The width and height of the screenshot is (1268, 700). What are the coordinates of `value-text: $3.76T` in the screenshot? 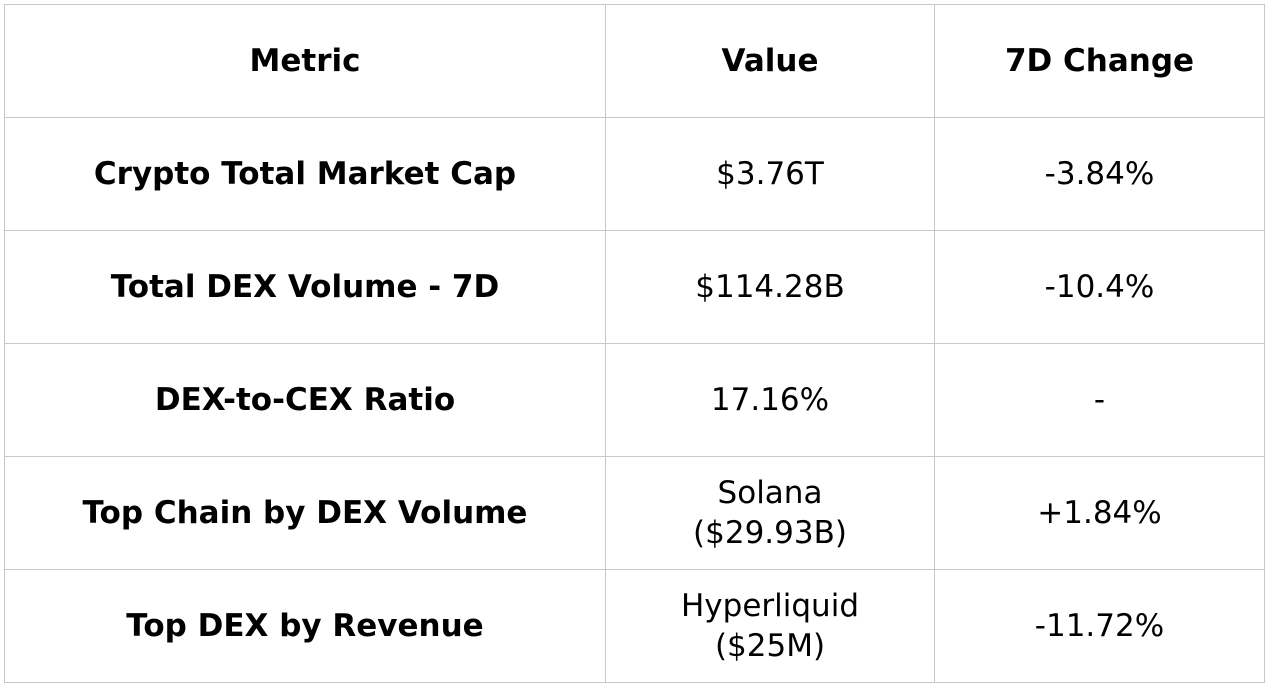 It's located at (770, 174).